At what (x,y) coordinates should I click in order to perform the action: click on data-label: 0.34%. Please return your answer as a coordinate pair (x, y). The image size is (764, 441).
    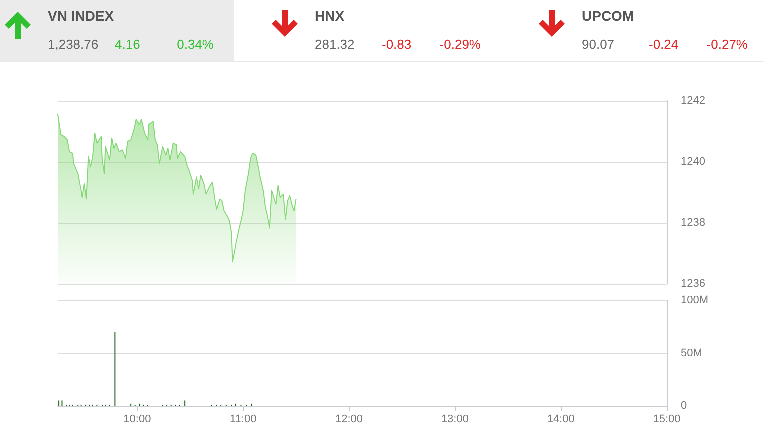
    Looking at the image, I should click on (195, 44).